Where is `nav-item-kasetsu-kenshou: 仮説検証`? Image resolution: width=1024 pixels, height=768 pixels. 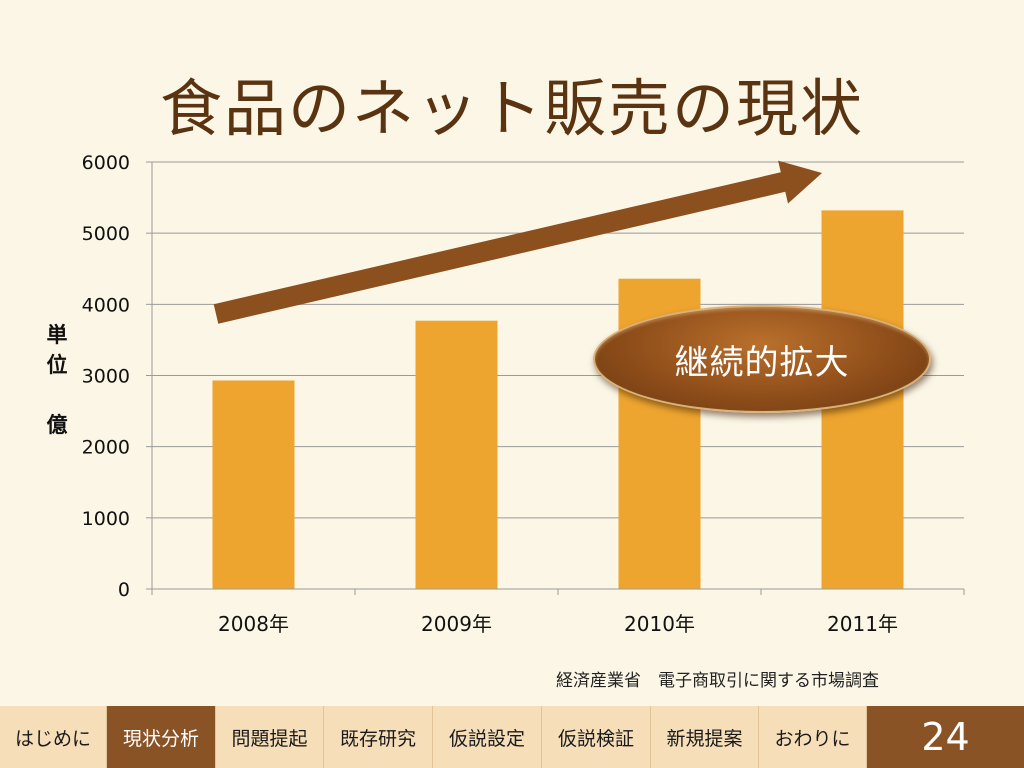 nav-item-kasetsu-kenshou: 仮説検証 is located at coordinates (596, 737).